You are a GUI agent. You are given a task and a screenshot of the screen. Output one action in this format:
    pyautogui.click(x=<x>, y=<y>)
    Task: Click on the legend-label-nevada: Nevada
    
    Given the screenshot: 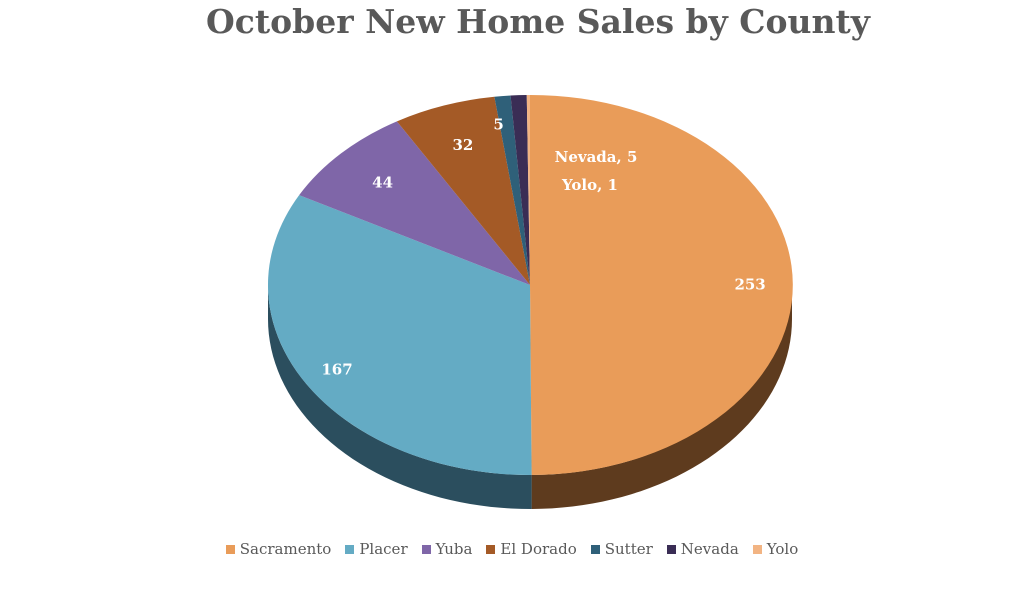 What is the action you would take?
    pyautogui.click(x=709, y=549)
    